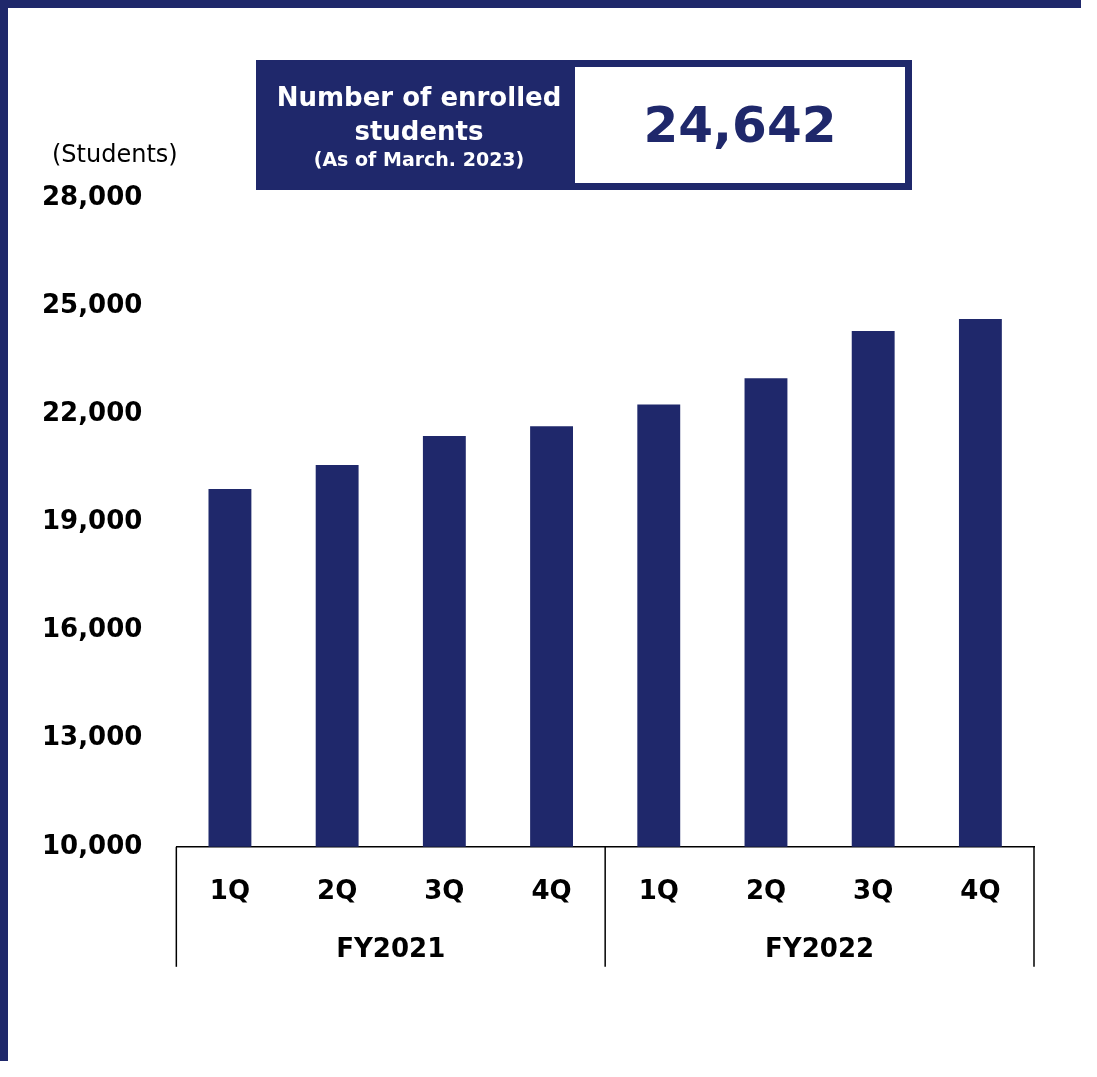 The width and height of the screenshot is (1097, 1077). I want to click on text: FY2022, so click(820, 947).